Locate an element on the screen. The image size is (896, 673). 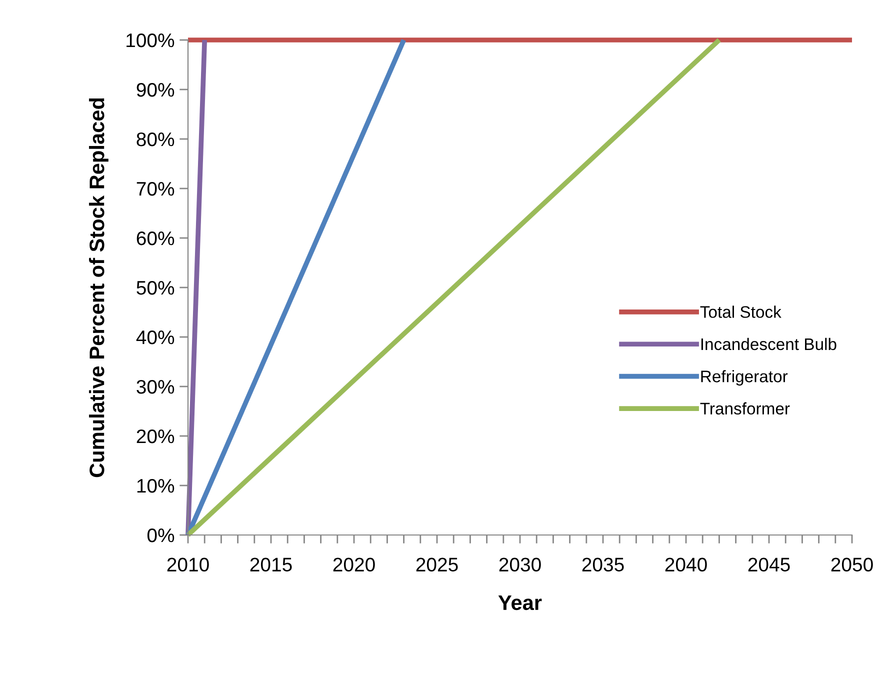
y-tick-label: 100% is located at coordinates (150, 40).